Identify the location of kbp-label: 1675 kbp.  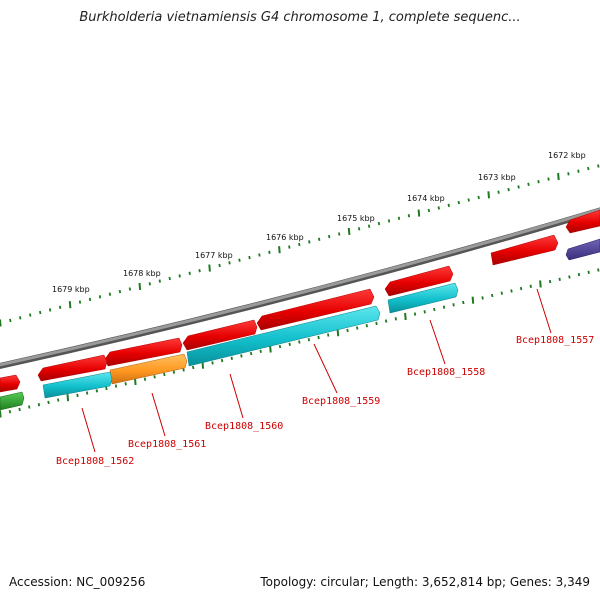
(356, 218).